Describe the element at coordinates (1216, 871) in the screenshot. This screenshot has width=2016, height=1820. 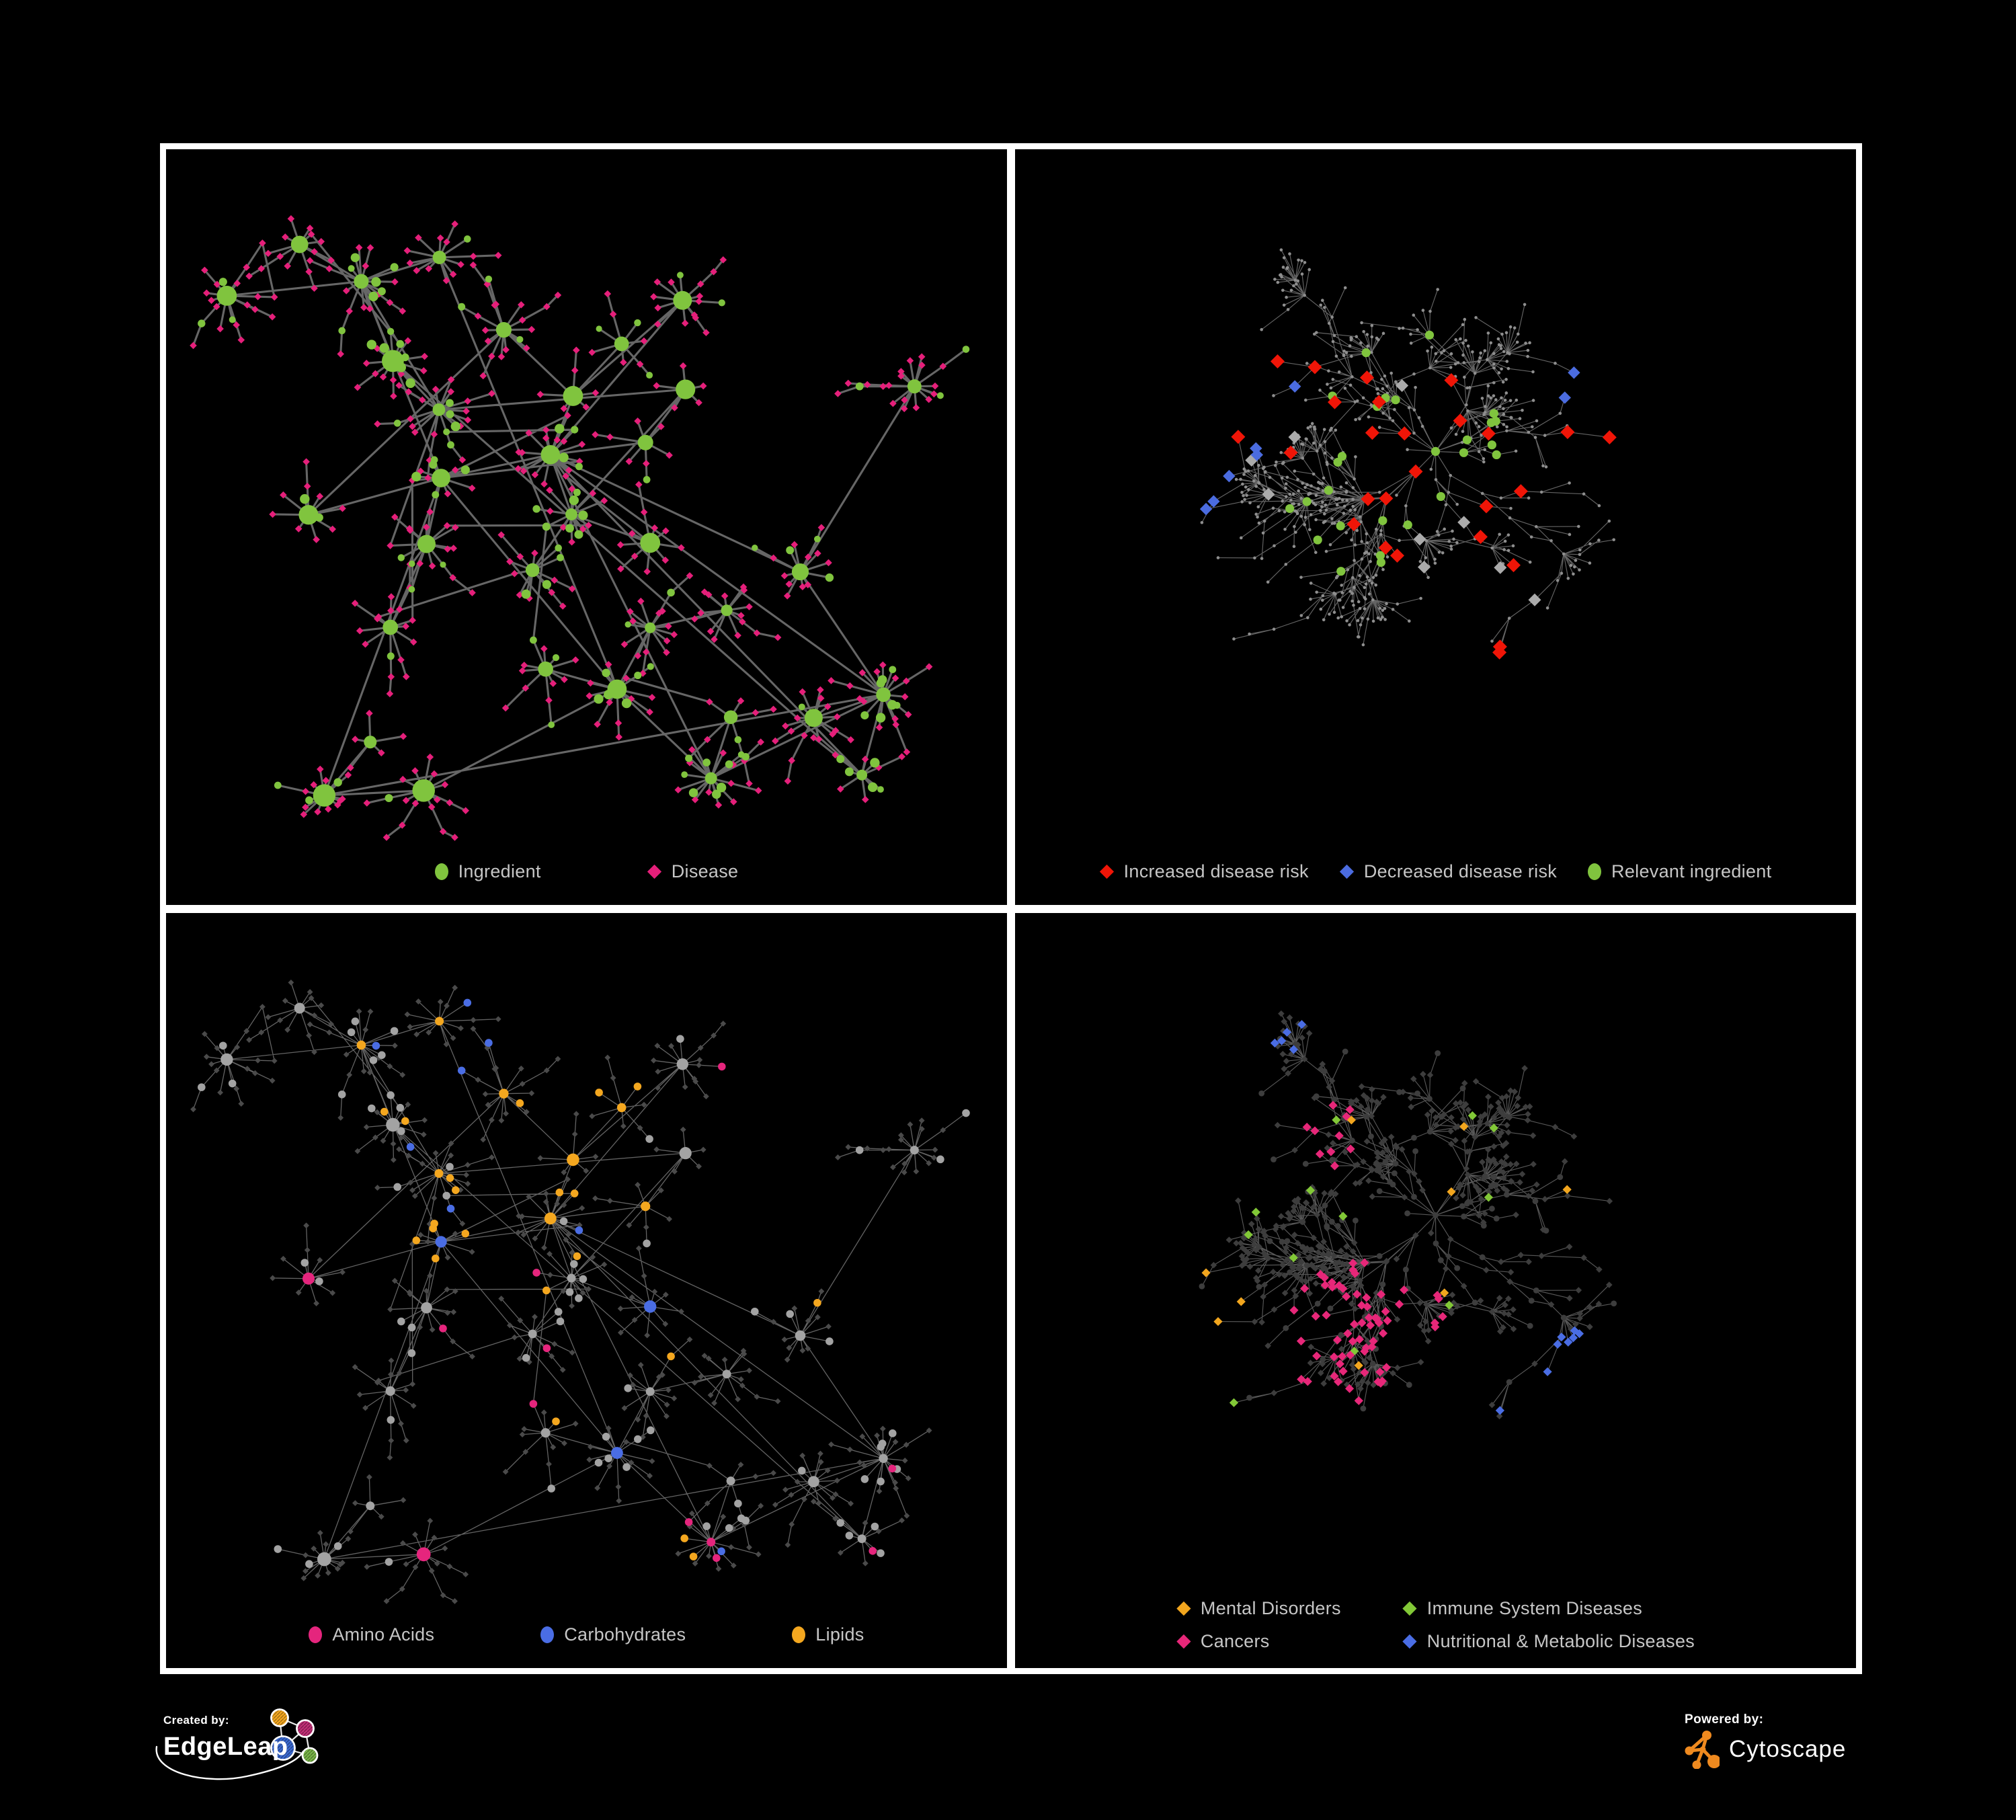
I see `legend-label: Increased disease risk` at that location.